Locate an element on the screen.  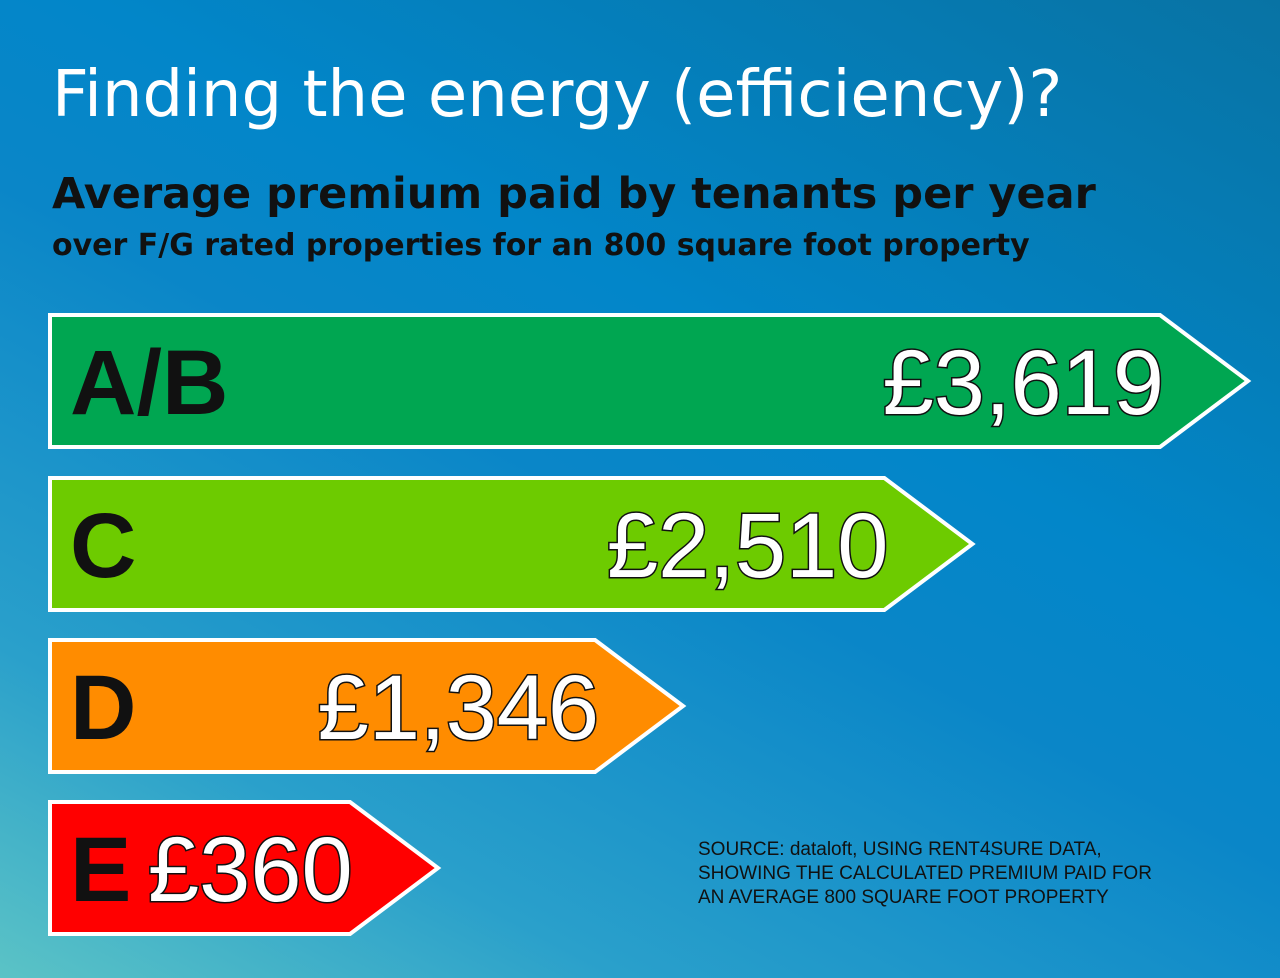
rating-label: E is located at coordinates (100, 870).